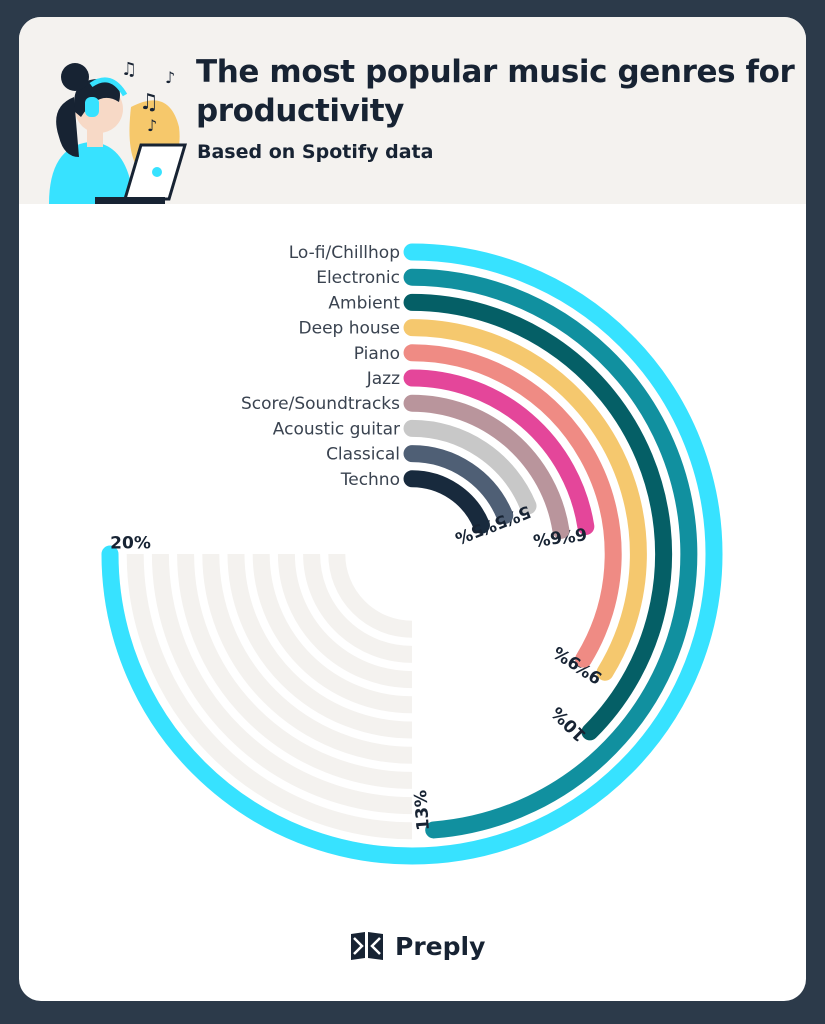 The width and height of the screenshot is (825, 1024). What do you see at coordinates (377, 354) in the screenshot?
I see `category-label: Piano` at bounding box center [377, 354].